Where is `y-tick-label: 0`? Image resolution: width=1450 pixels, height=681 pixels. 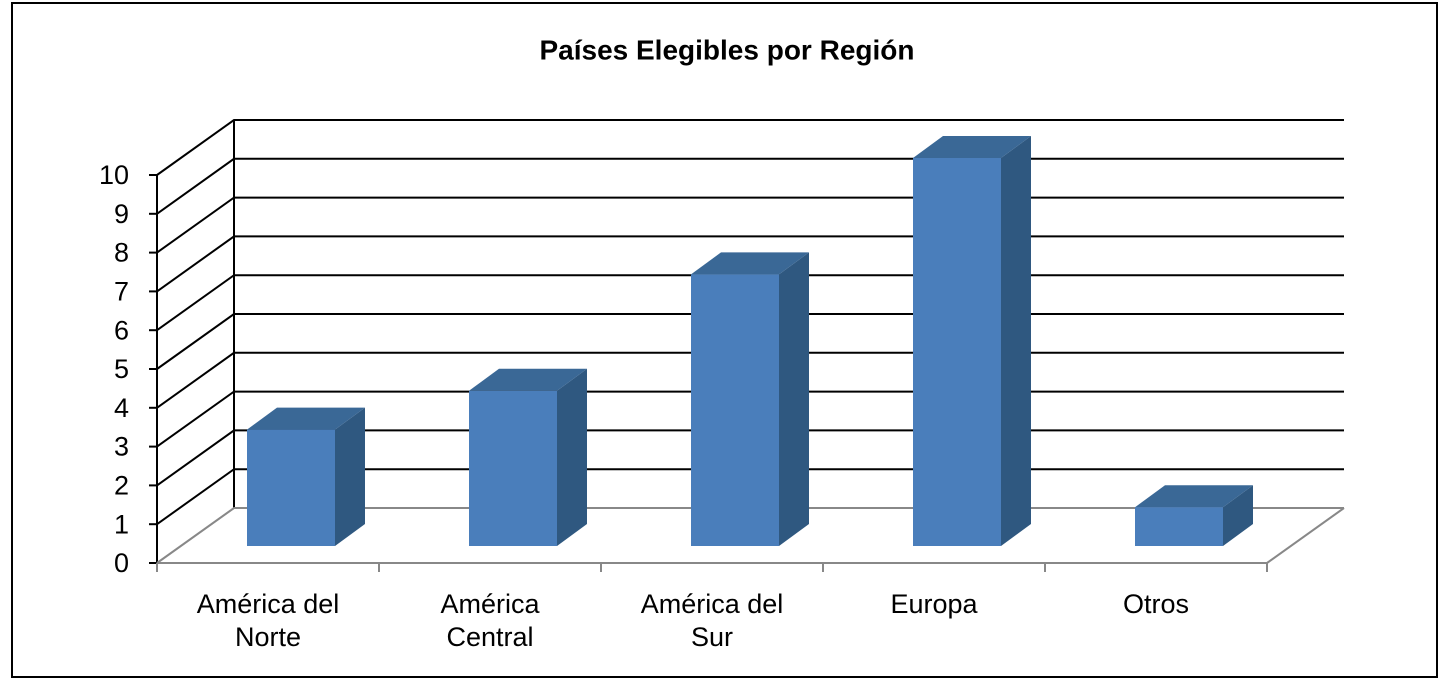
y-tick-label: 0 is located at coordinates (121, 563).